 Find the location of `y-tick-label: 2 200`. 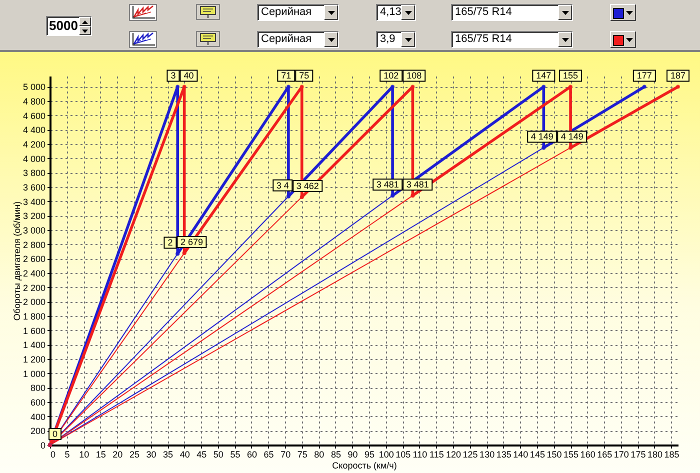

y-tick-label: 2 200 is located at coordinates (34, 287).